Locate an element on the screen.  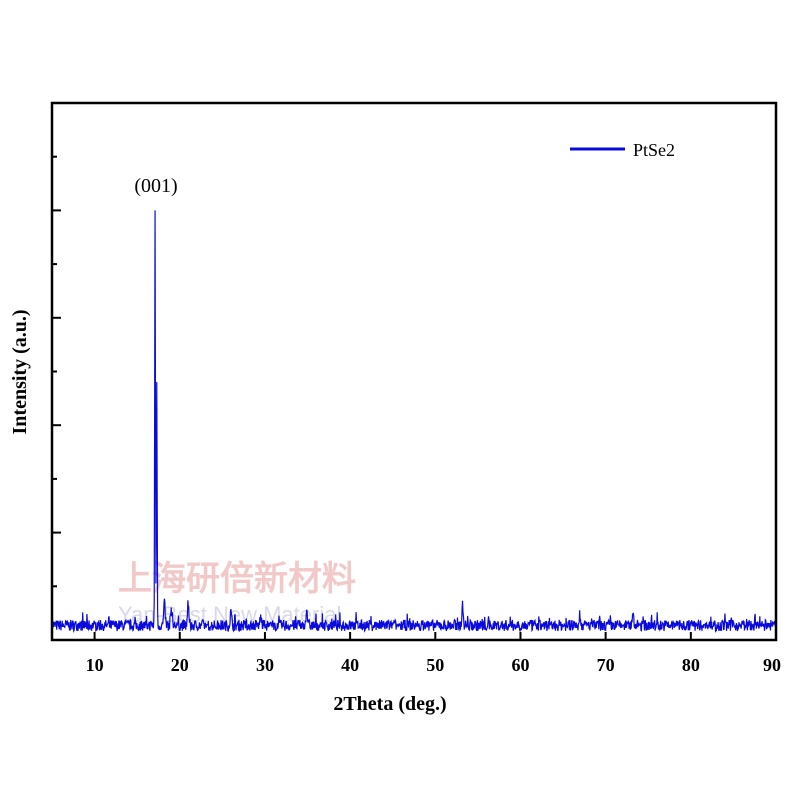
legend-label-ptse2: PtSe2 is located at coordinates (654, 150).